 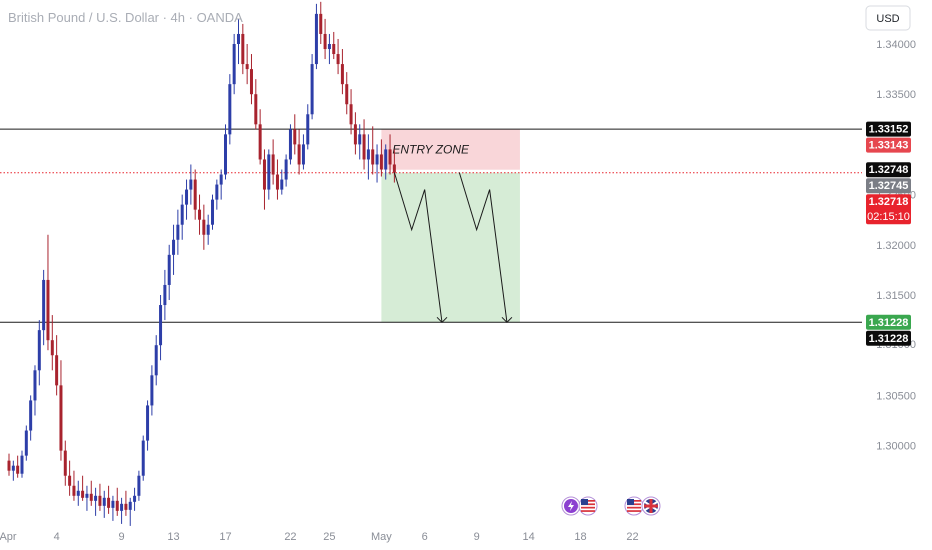 What do you see at coordinates (8, 537) in the screenshot?
I see `x-tick-label: Apr` at bounding box center [8, 537].